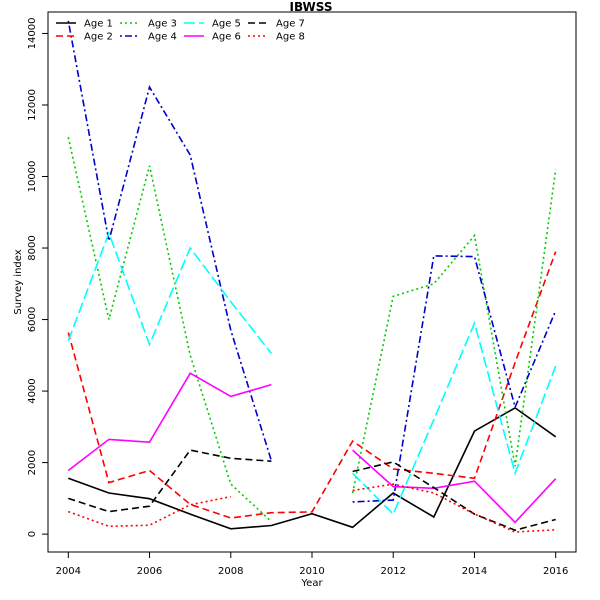 This screenshot has width=600, height=600. I want to click on y-tick-label: 2000, so click(32, 462).